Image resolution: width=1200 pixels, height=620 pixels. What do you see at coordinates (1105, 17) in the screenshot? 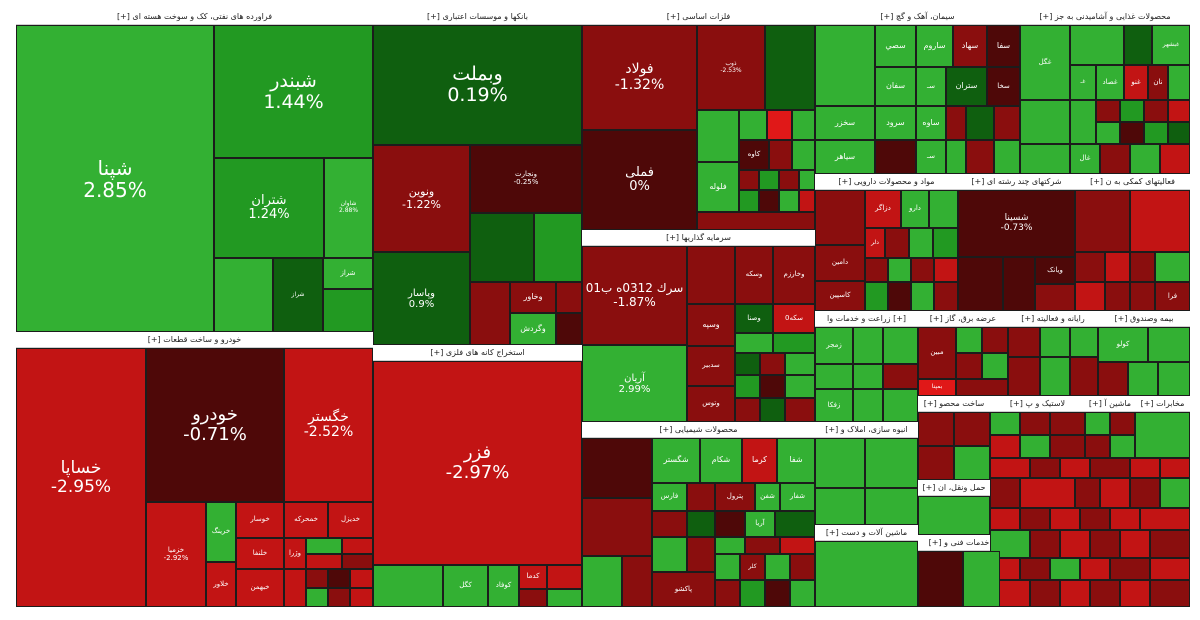
I see `sector-header: محصولات غذایی و آشامیدنی به جز [+]` at bounding box center [1105, 17].